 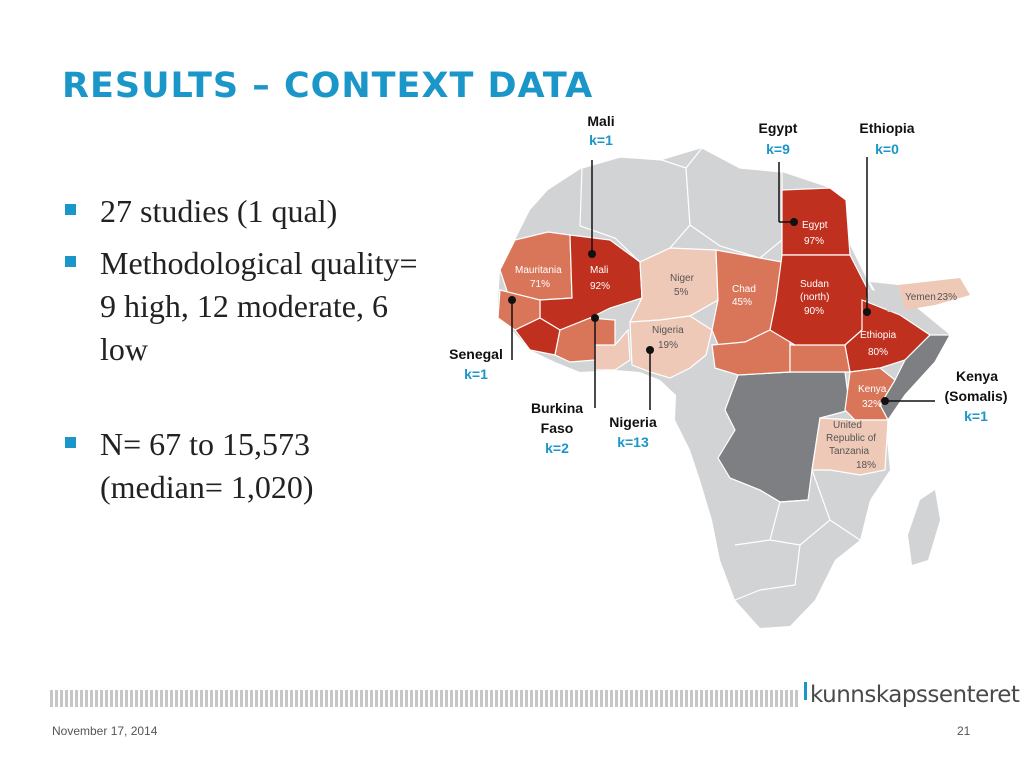 I want to click on callout-label-nigeria: Nigeria, so click(x=633, y=422).